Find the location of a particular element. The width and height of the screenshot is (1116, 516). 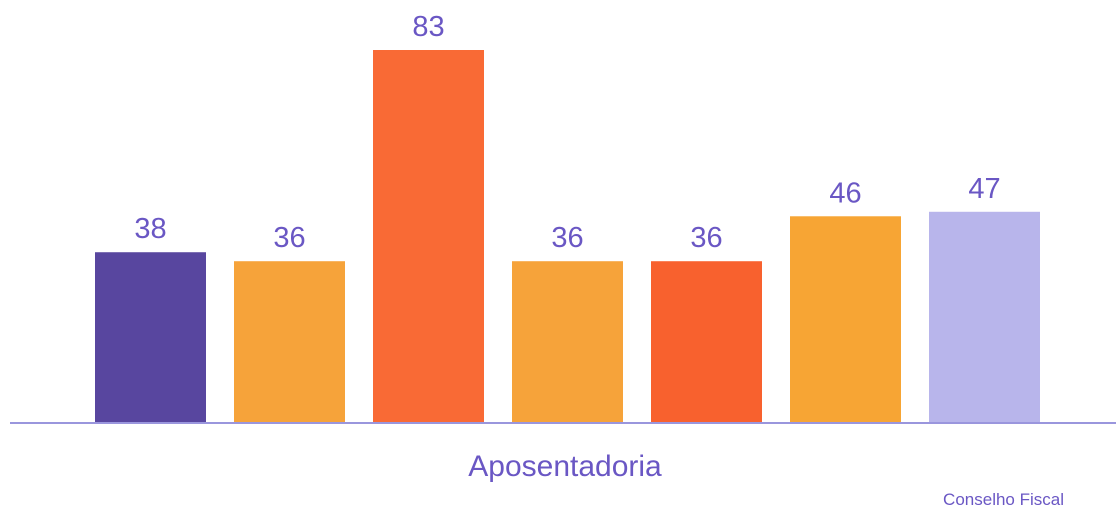

bar-value-label-7: 47 is located at coordinates (984, 189).